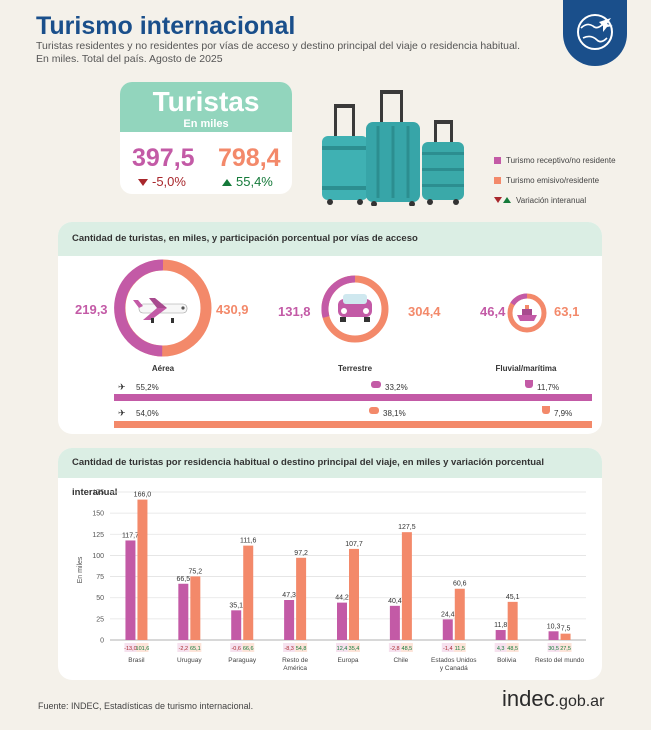 The image size is (651, 730). Describe the element at coordinates (143, 495) in the screenshot. I see `data-label: 166,0` at that location.